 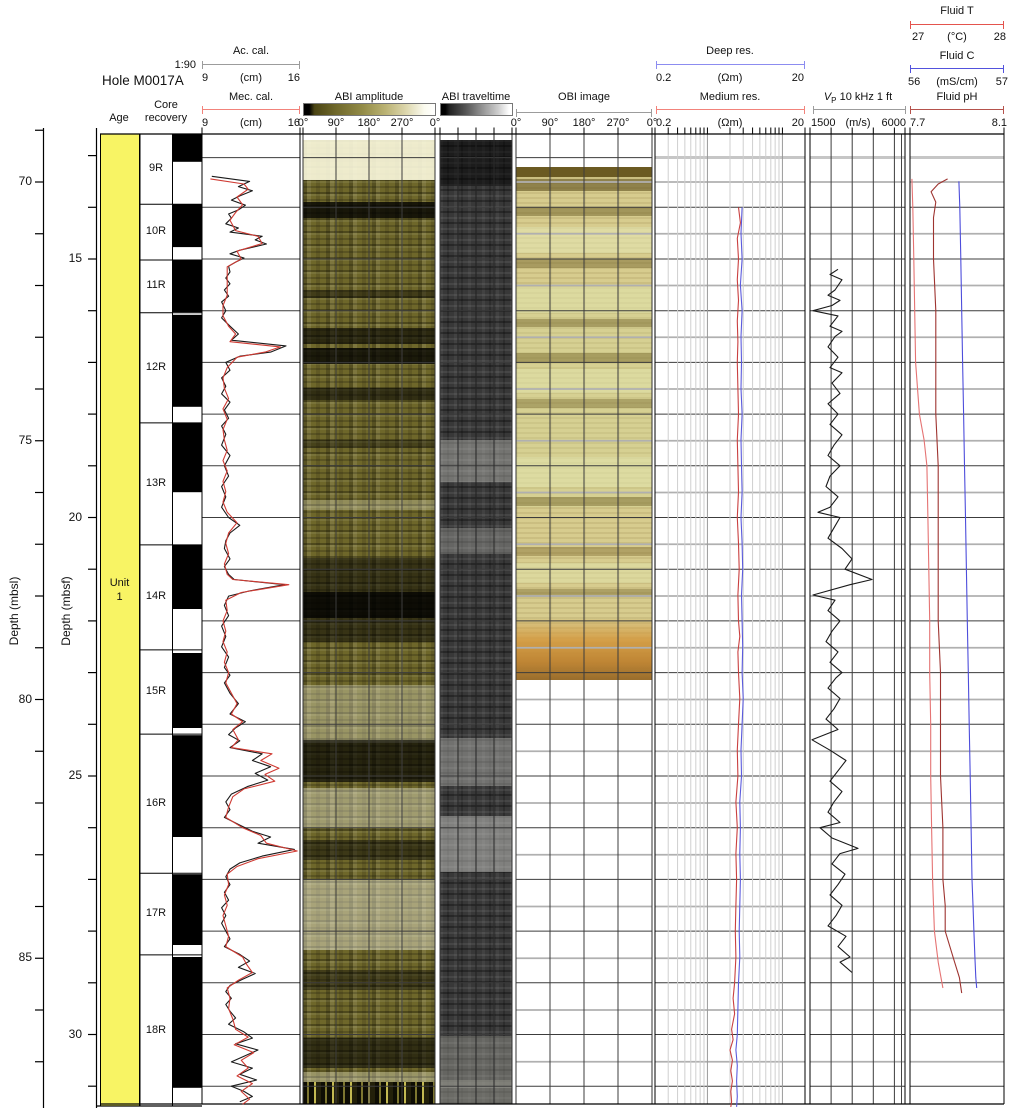 I want to click on scale-ratio: 1:90, so click(x=185, y=65).